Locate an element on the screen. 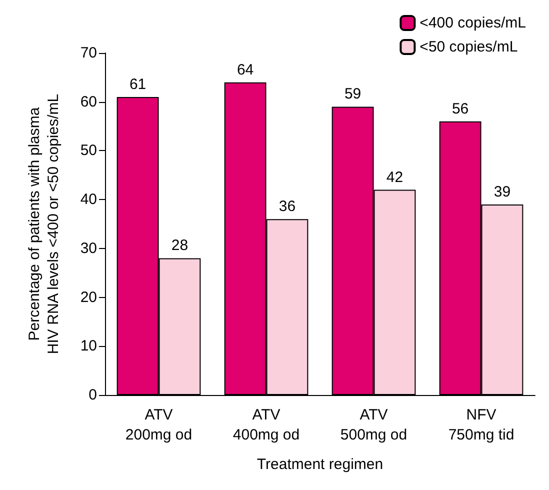  legend-label: <400 copies/mL is located at coordinates (473, 23).